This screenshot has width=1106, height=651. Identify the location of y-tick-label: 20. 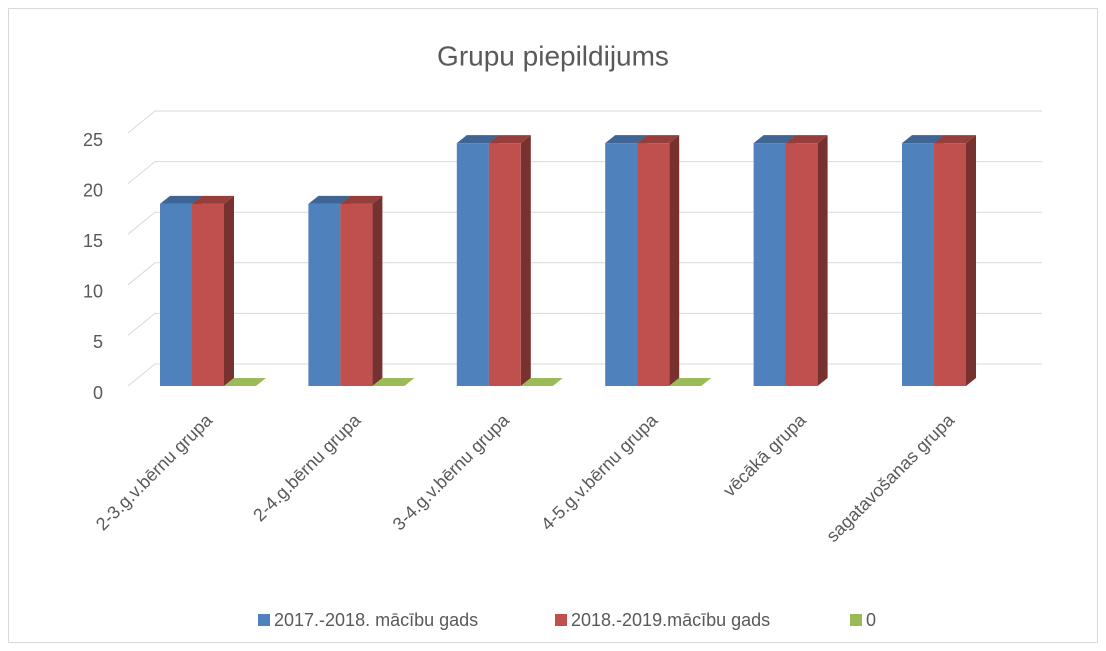
(93, 190).